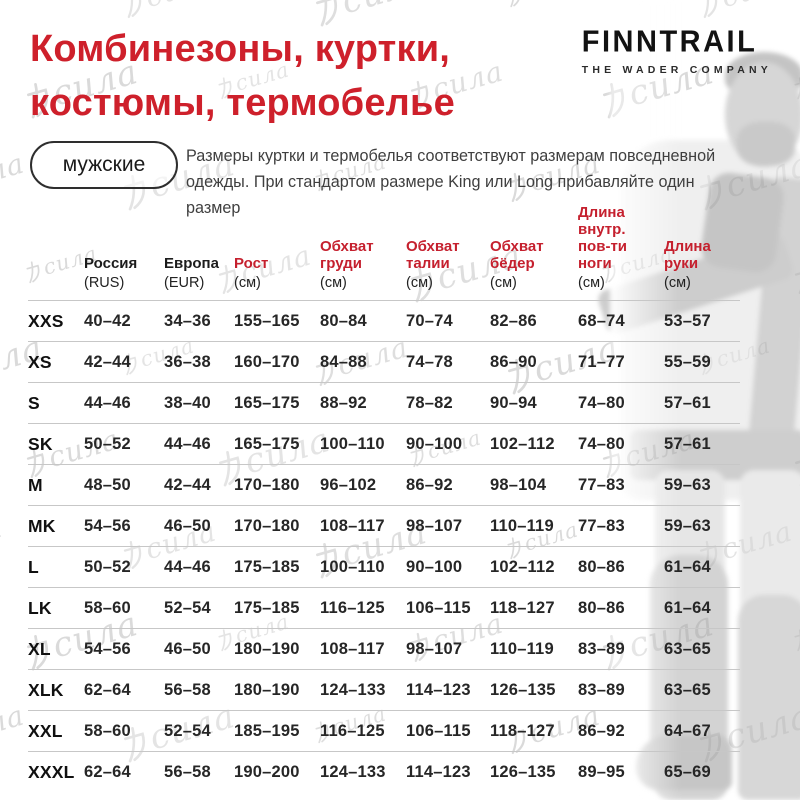 The height and width of the screenshot is (800, 800). Describe the element at coordinates (433, 255) in the screenshot. I see `column-header-label: Обхват талии` at that location.